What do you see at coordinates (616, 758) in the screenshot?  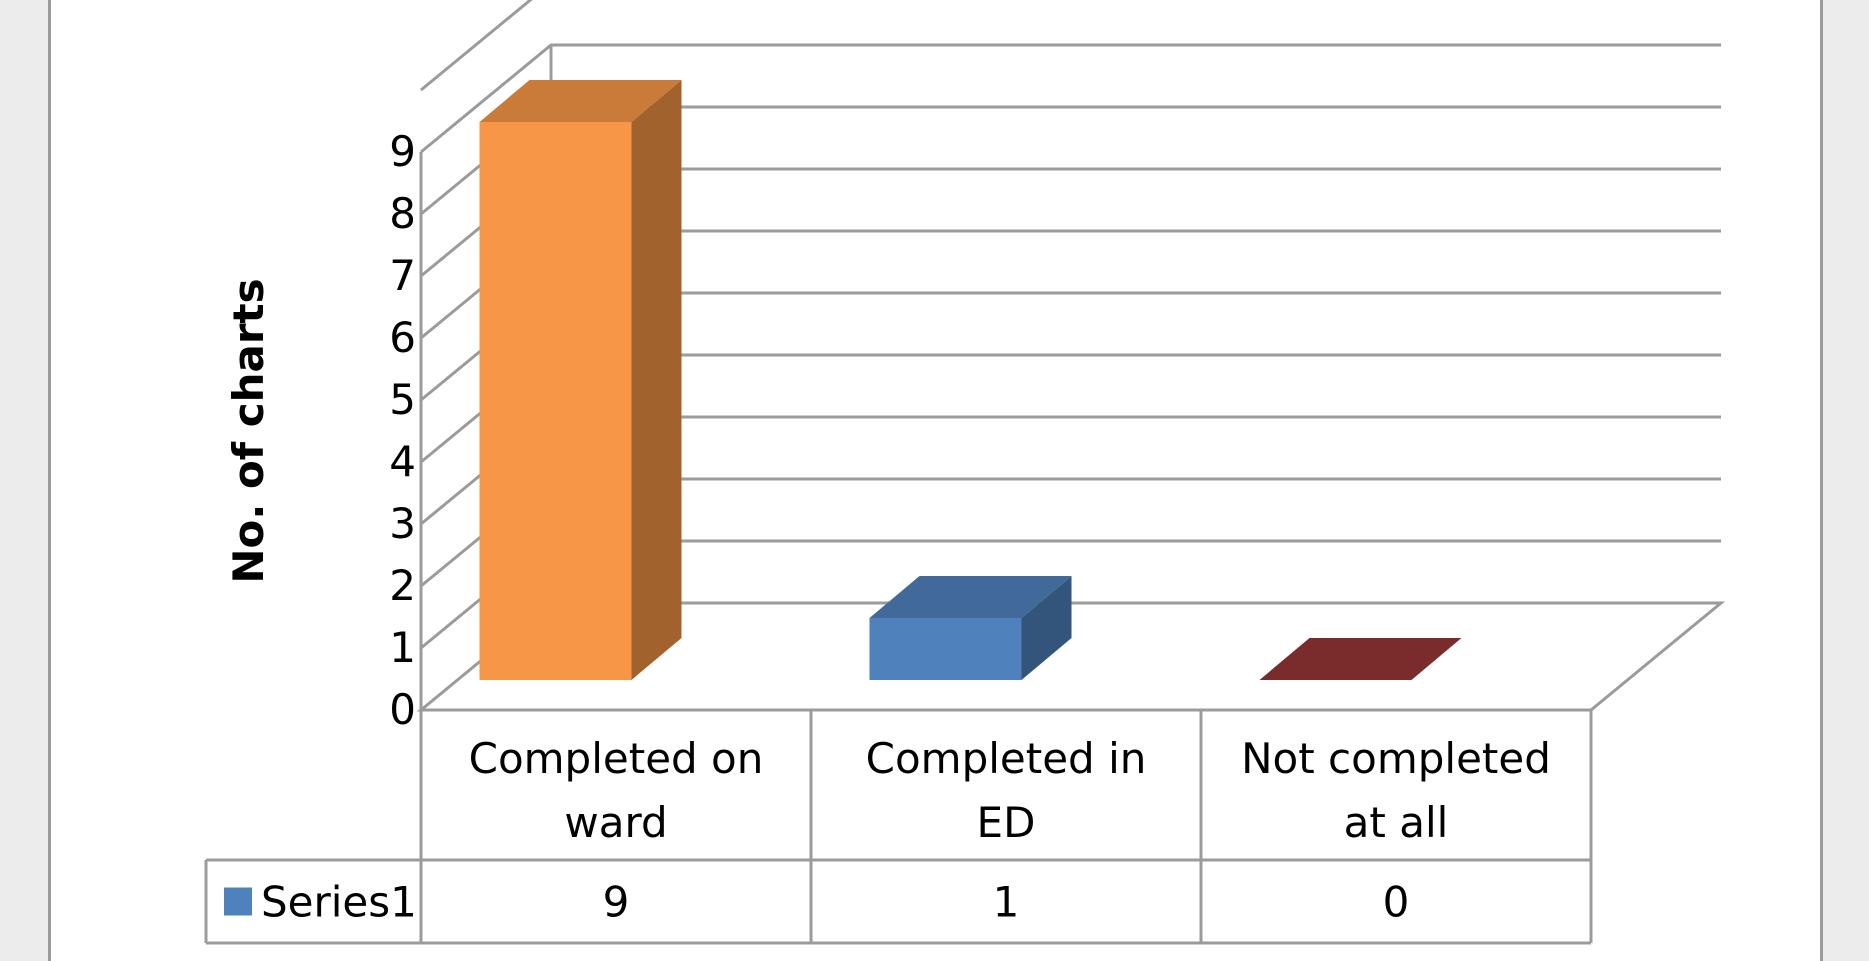 I see `category-label-line: Completed on` at bounding box center [616, 758].